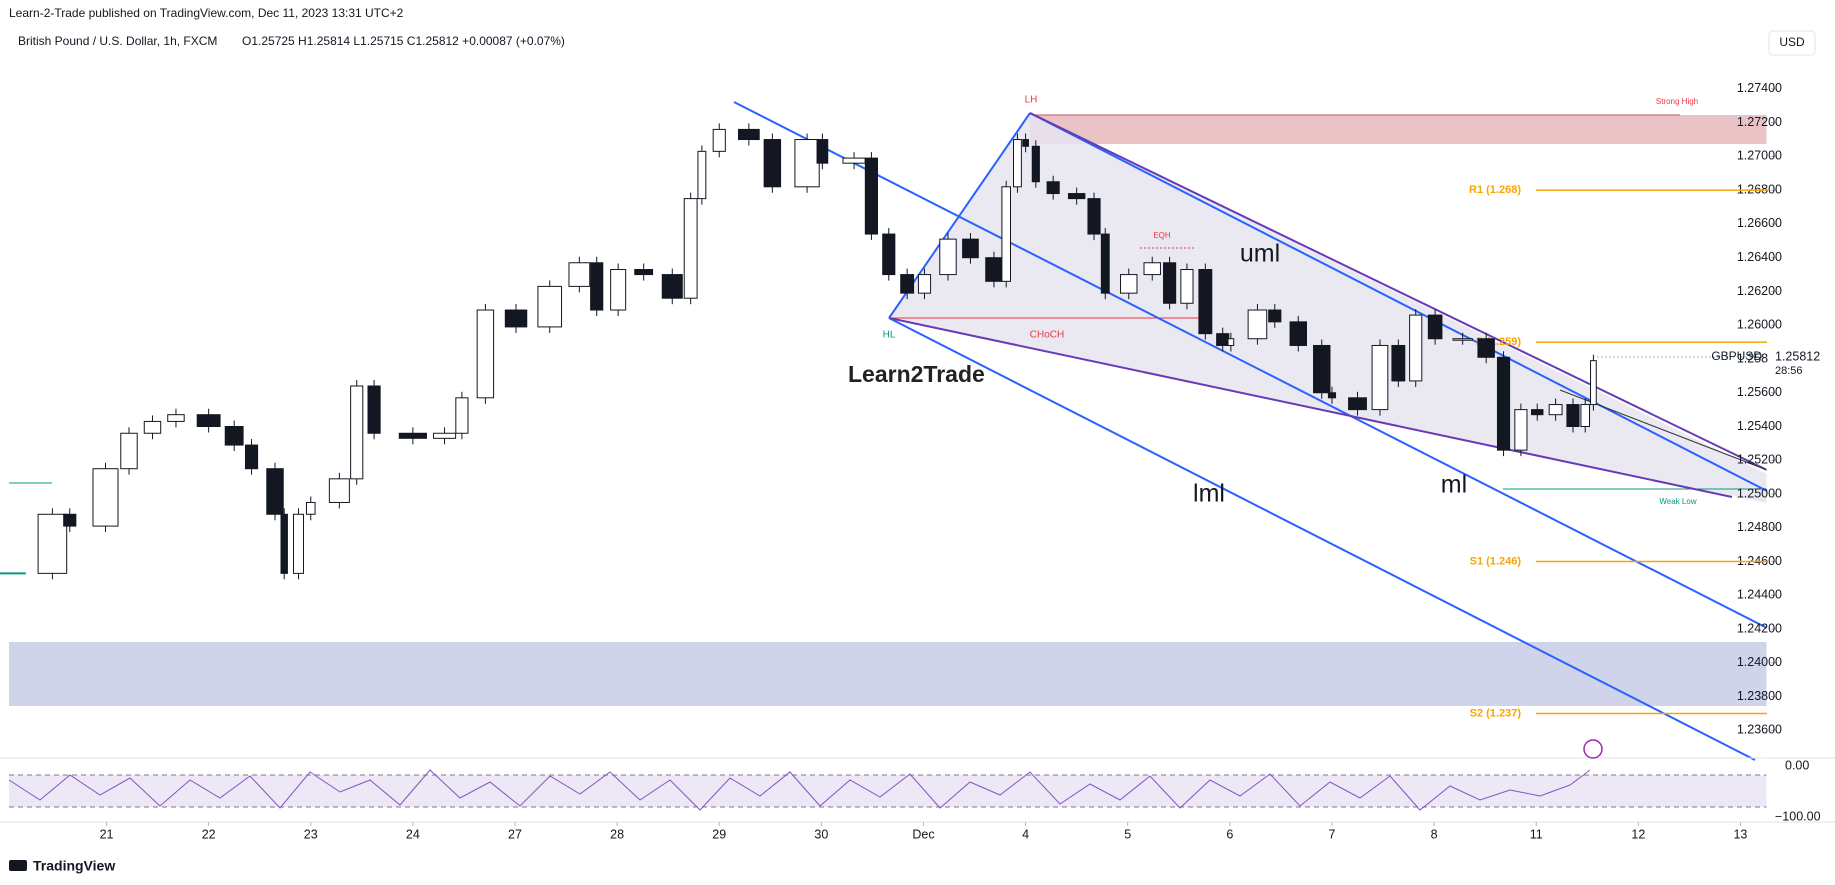 This screenshot has width=1835, height=885. Describe the element at coordinates (117, 41) in the screenshot. I see `symbol-text: British Pound / U.S. Dollar, 1h, FXCM` at that location.